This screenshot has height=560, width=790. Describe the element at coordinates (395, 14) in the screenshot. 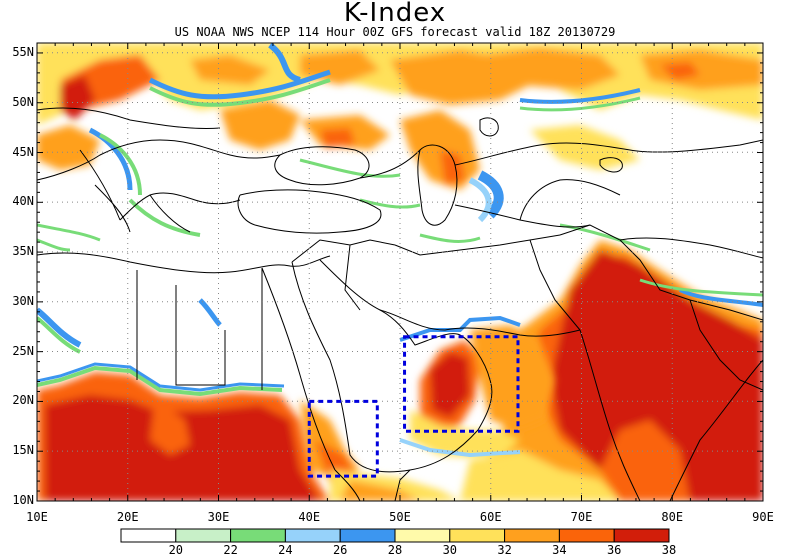

I see `map-title: K-Index` at that location.